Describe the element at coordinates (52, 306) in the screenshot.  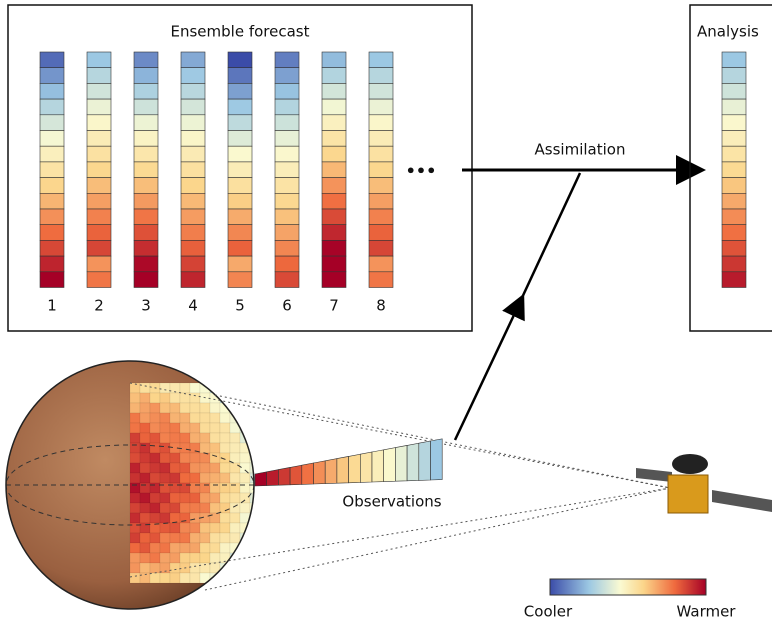
I see `member-label: 1` at that location.